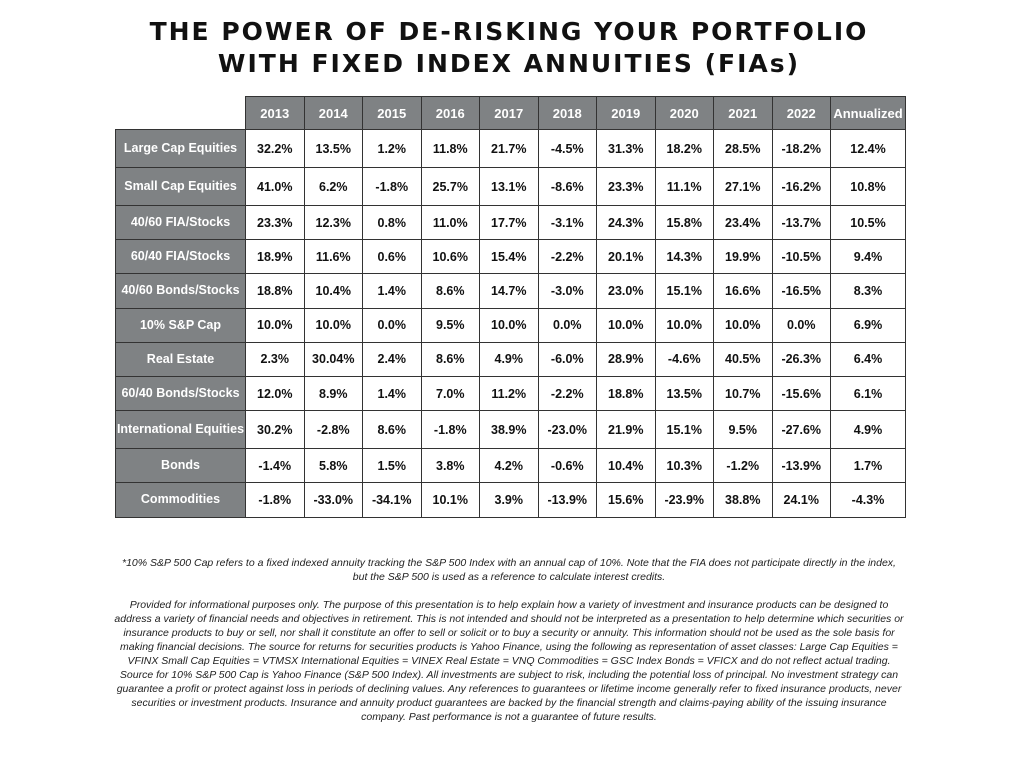 The image size is (1018, 758). Describe the element at coordinates (450, 148) in the screenshot. I see `return-cell: 11.8%` at that location.